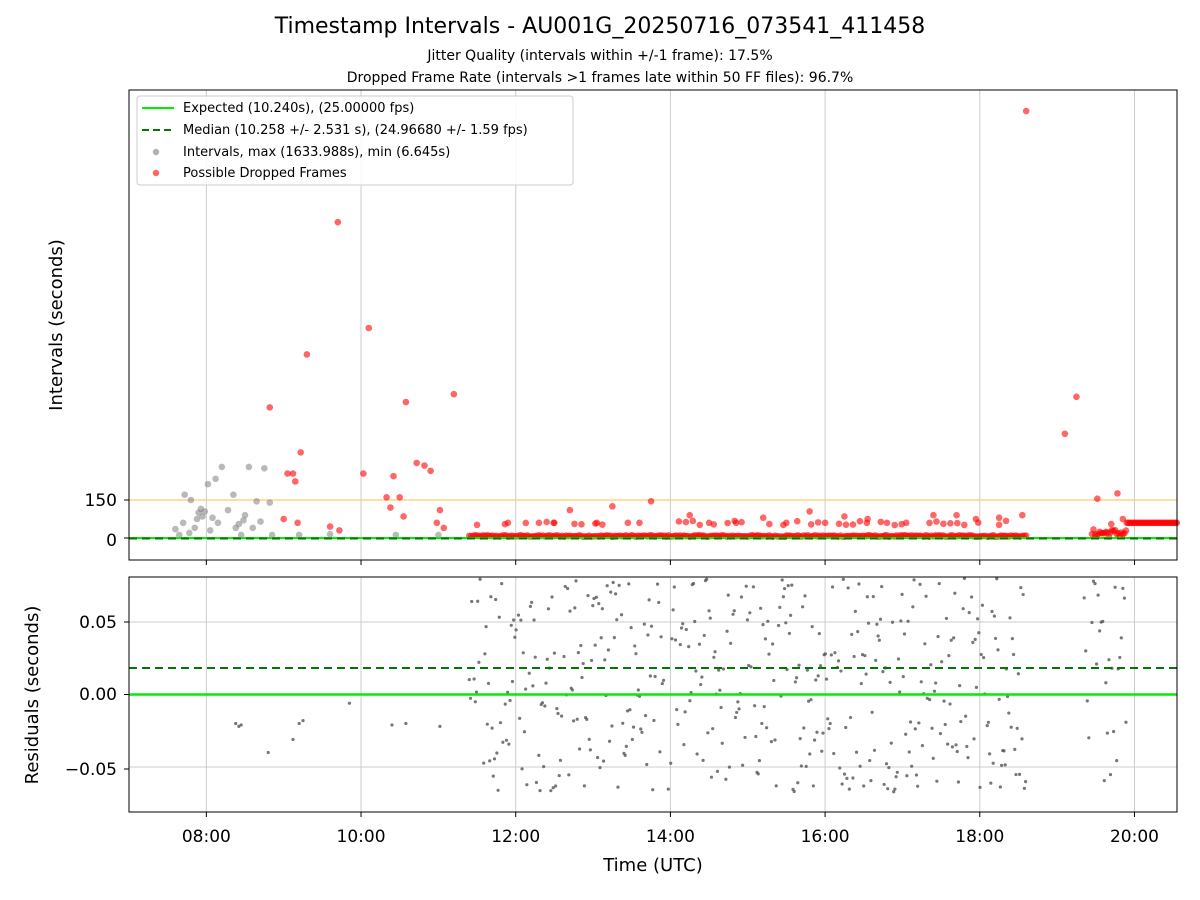 This screenshot has width=1200, height=900. Describe the element at coordinates (91, 770) in the screenshot. I see `y-tick-label-neg: −0.05` at that location.